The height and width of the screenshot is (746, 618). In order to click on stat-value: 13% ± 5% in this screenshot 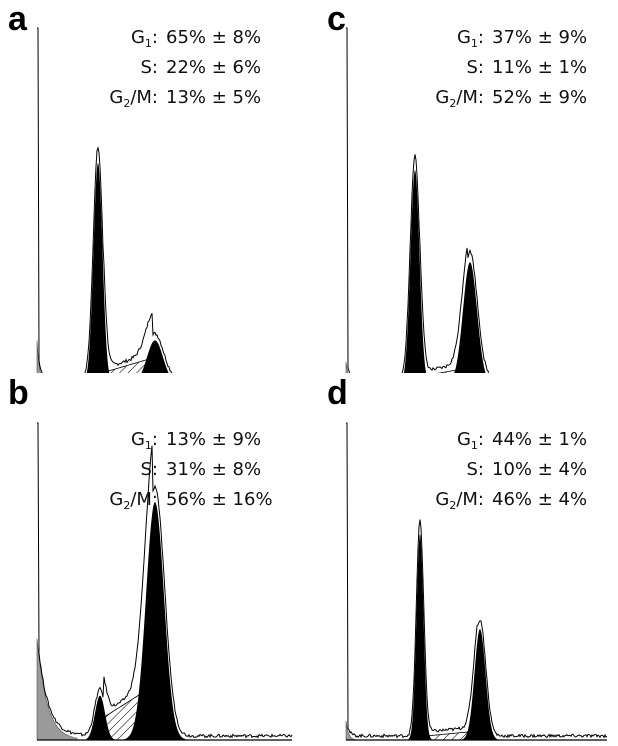, I will do `click(214, 97)`.